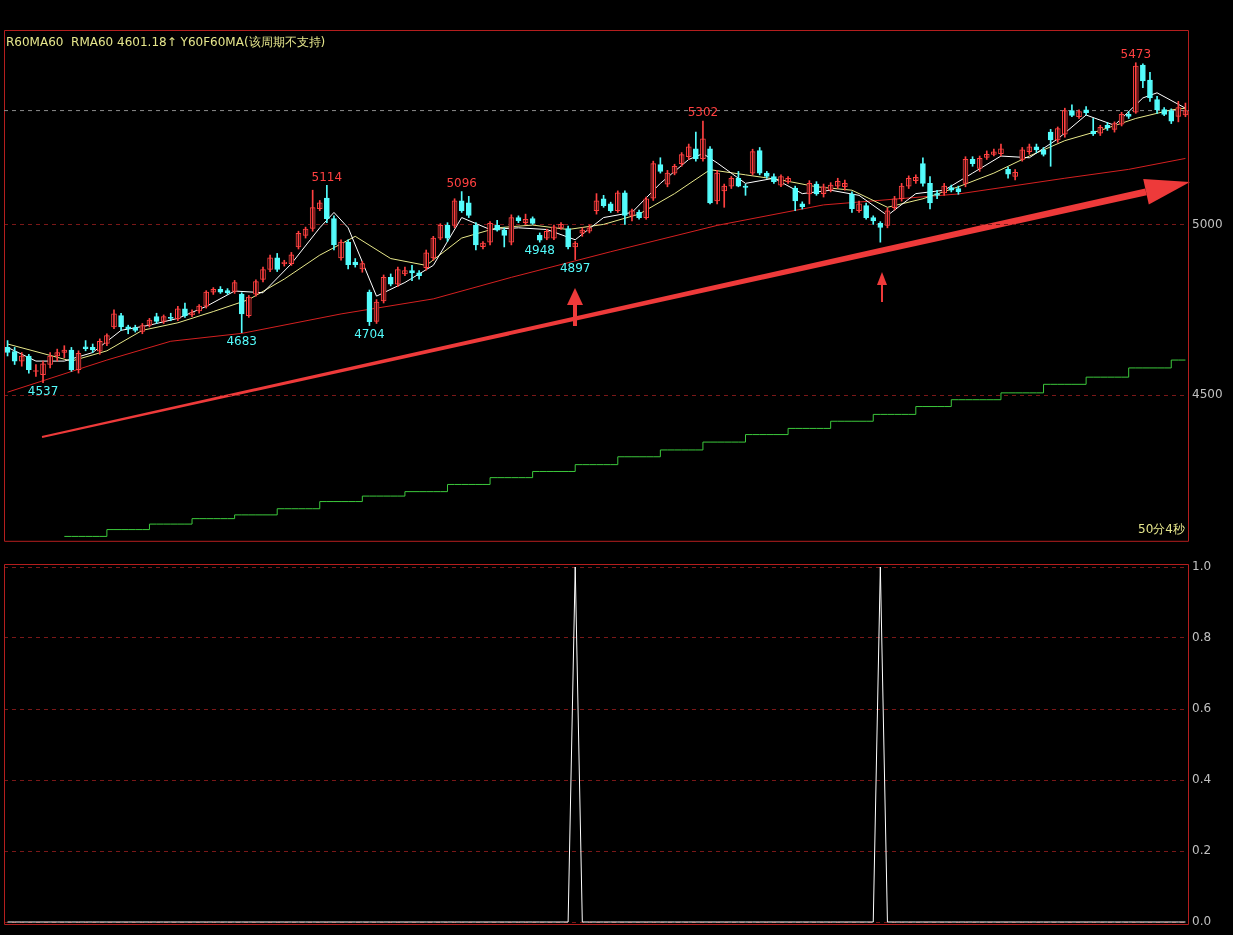  Describe the element at coordinates (43, 390) in the screenshot. I see `annotation: 4537` at that location.